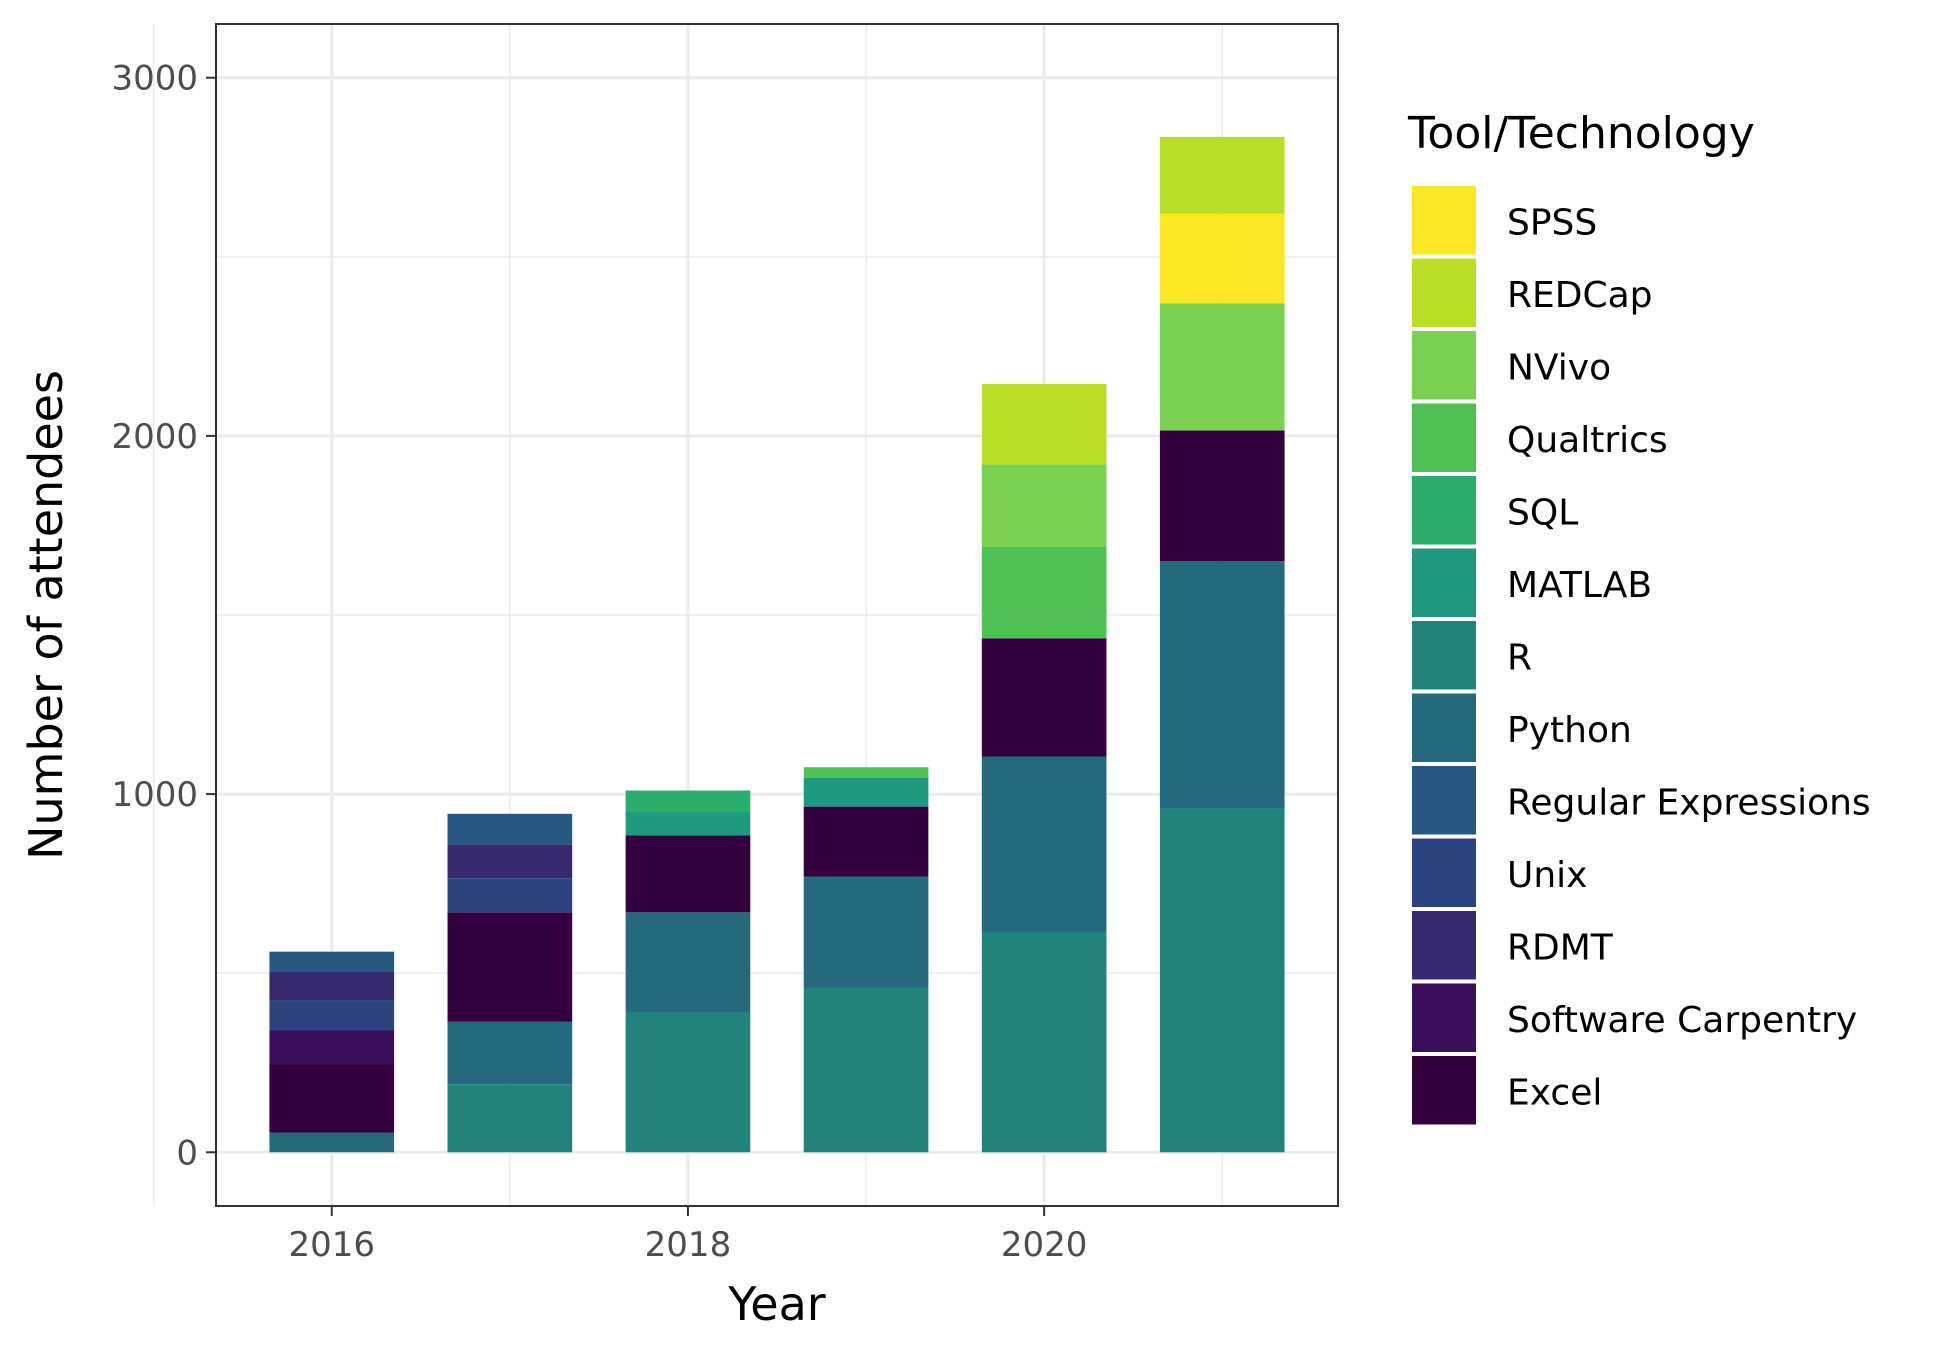 The height and width of the screenshot is (1350, 1950). I want to click on legend-label-nvivo: NVivo, so click(1559, 367).